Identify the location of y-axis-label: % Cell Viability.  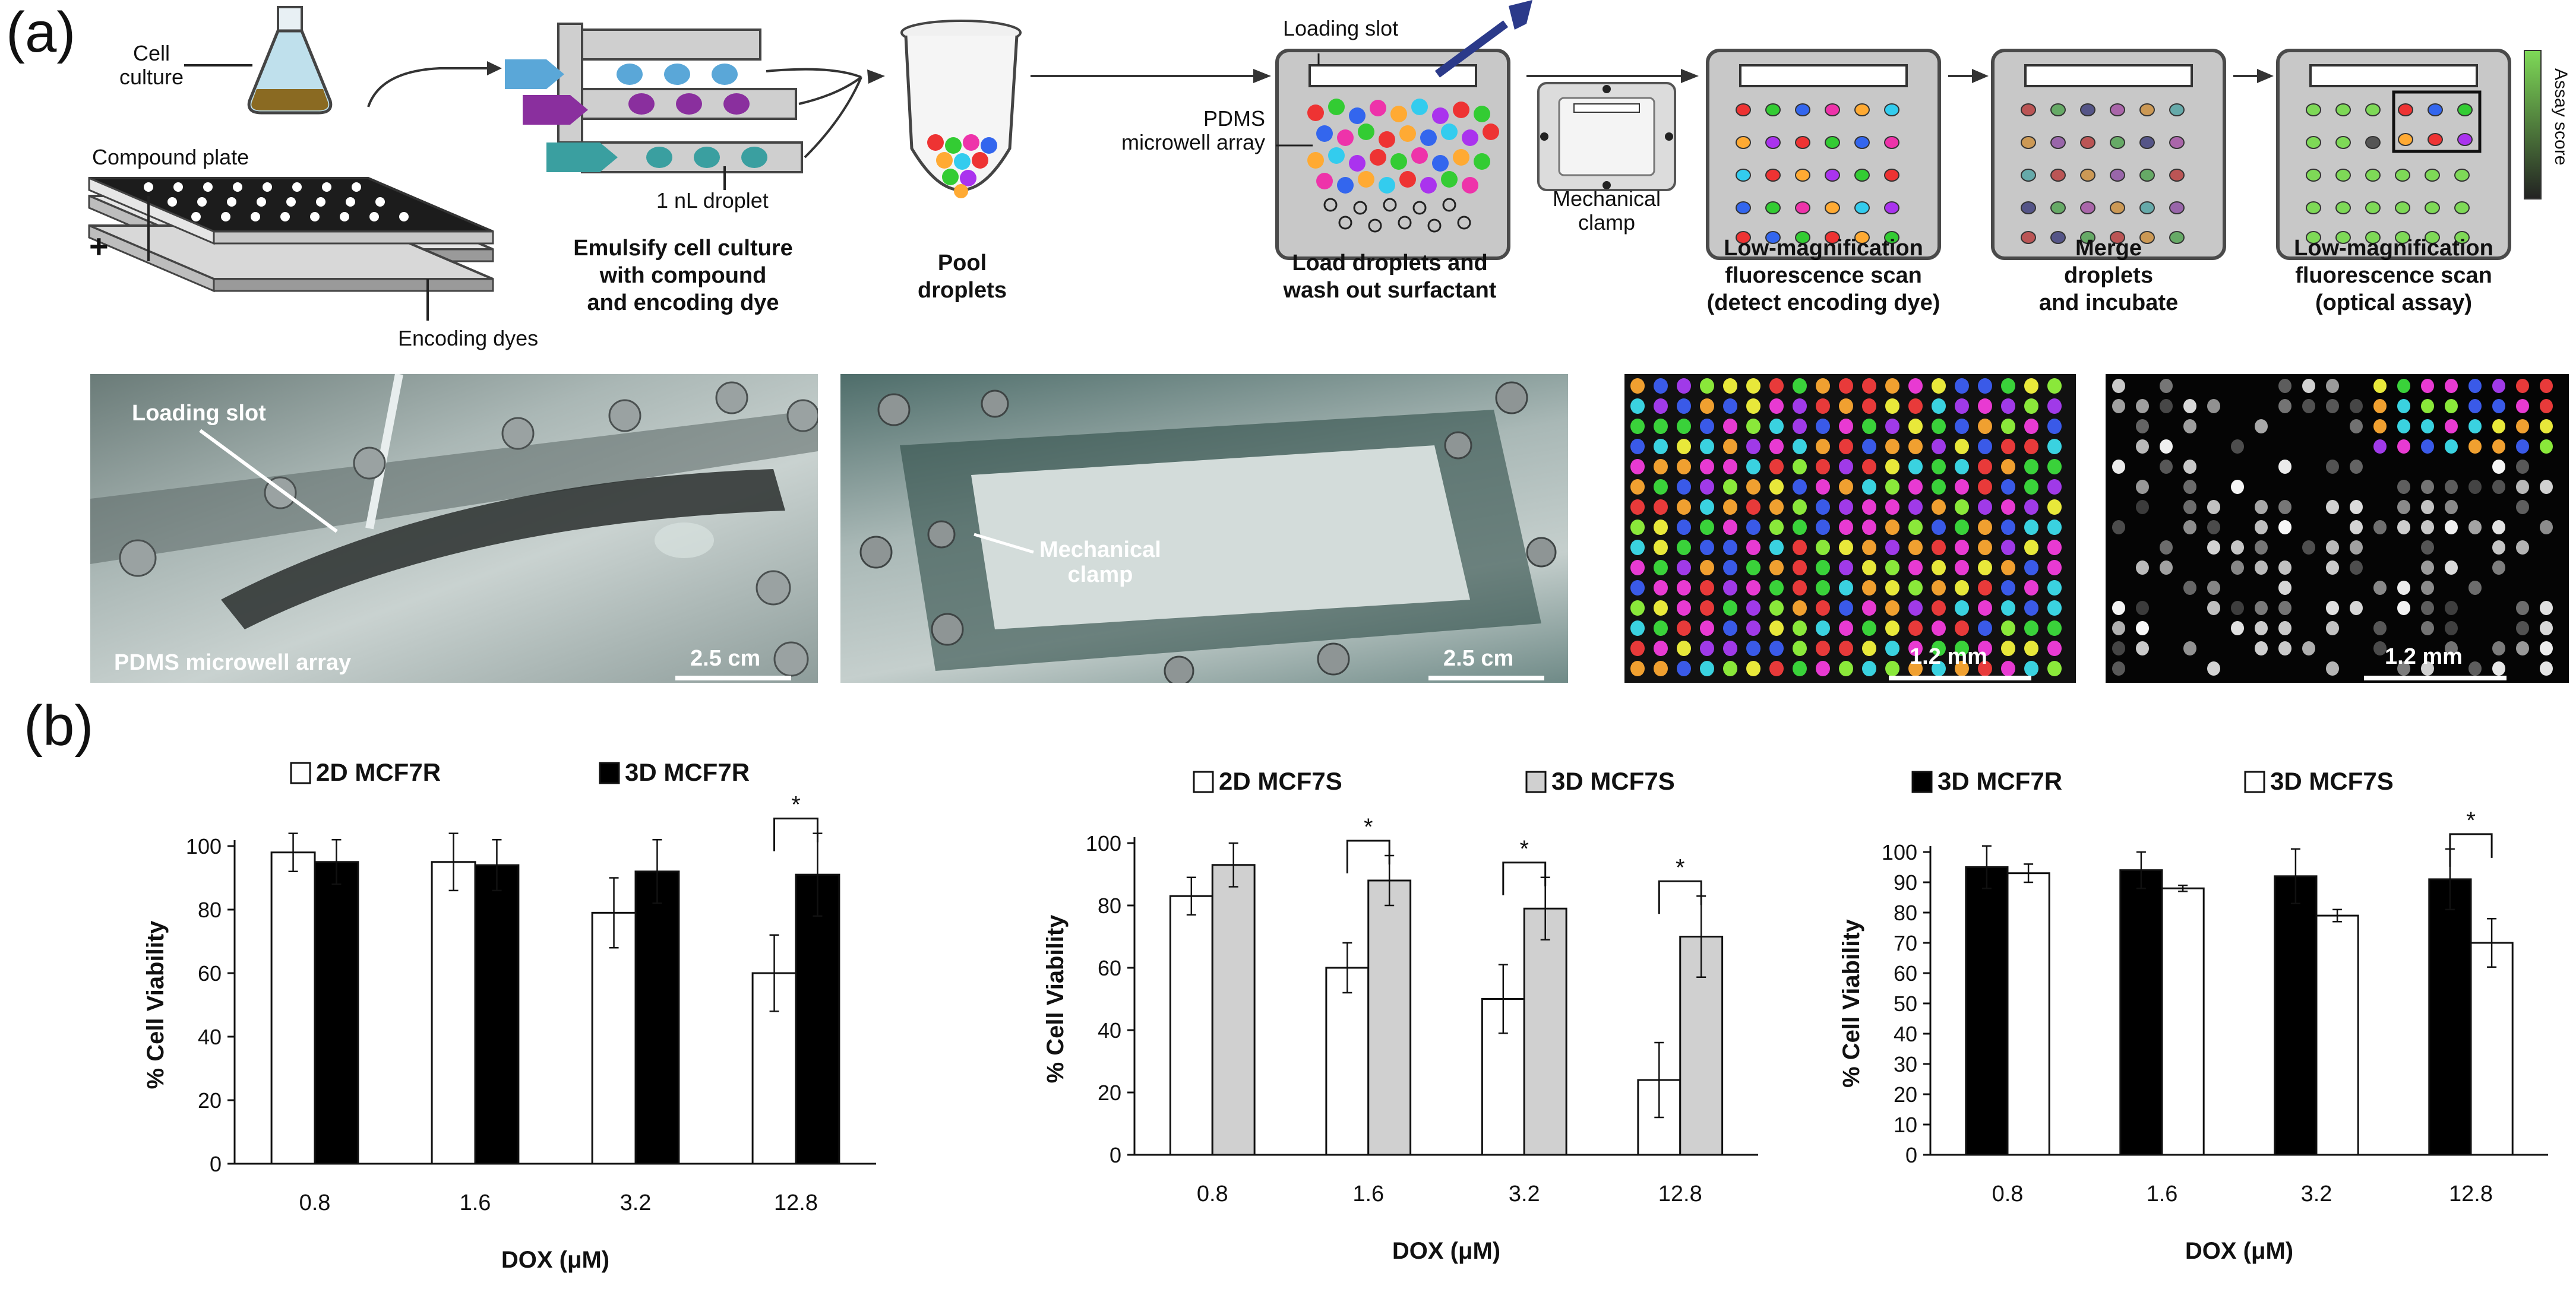
(1851, 1003).